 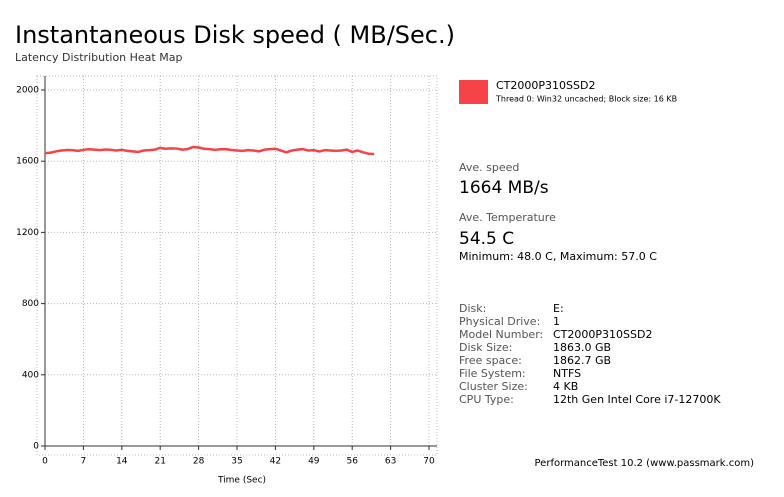 What do you see at coordinates (486, 399) in the screenshot?
I see `info-label: CPU Type:` at bounding box center [486, 399].